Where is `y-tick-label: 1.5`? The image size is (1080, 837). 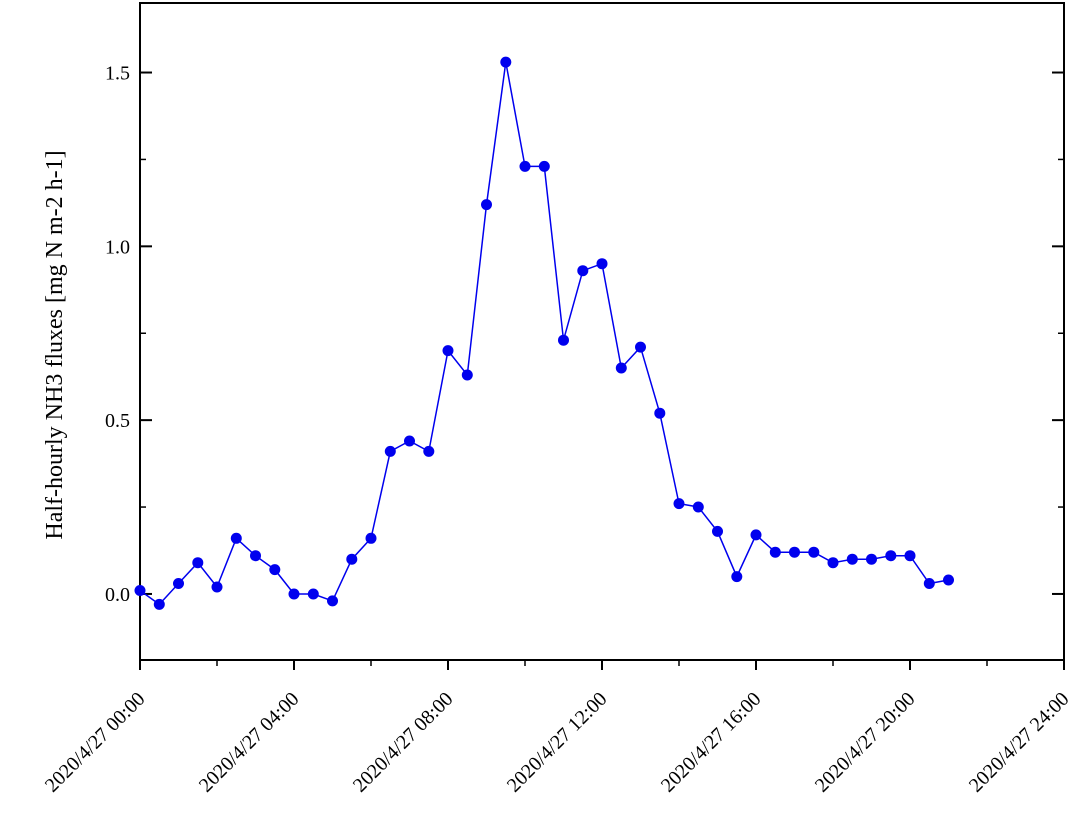 y-tick-label: 1.5 is located at coordinates (117, 74).